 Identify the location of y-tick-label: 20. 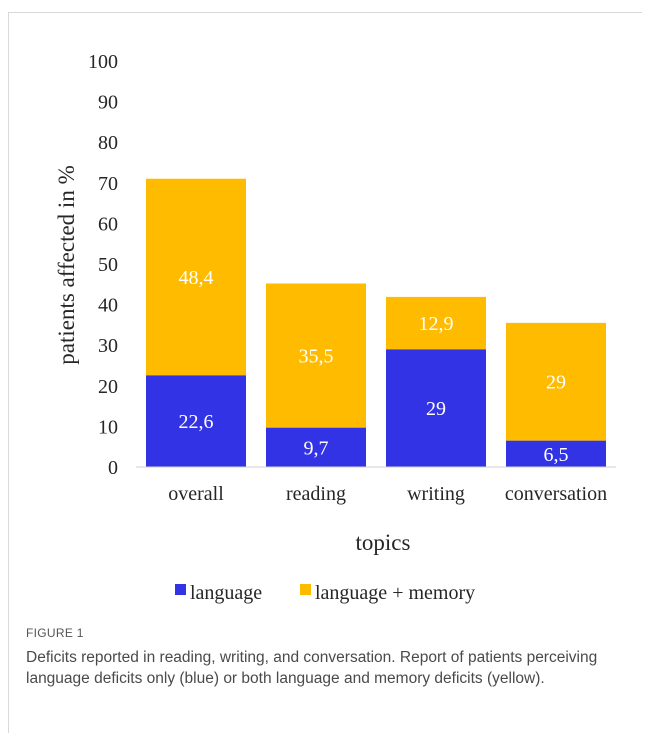
(108, 387).